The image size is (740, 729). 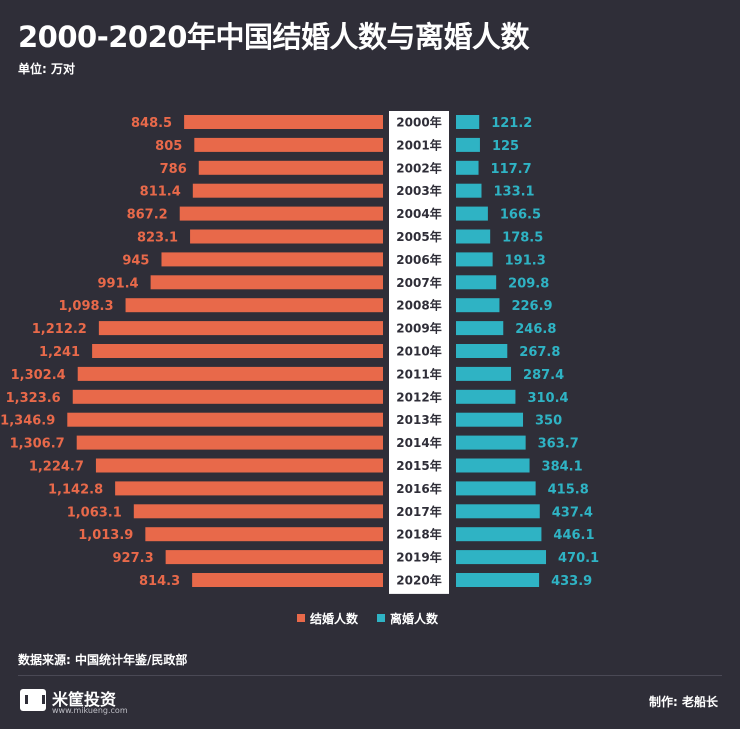 I want to click on marriage-value-label: 811.4, so click(x=160, y=192).